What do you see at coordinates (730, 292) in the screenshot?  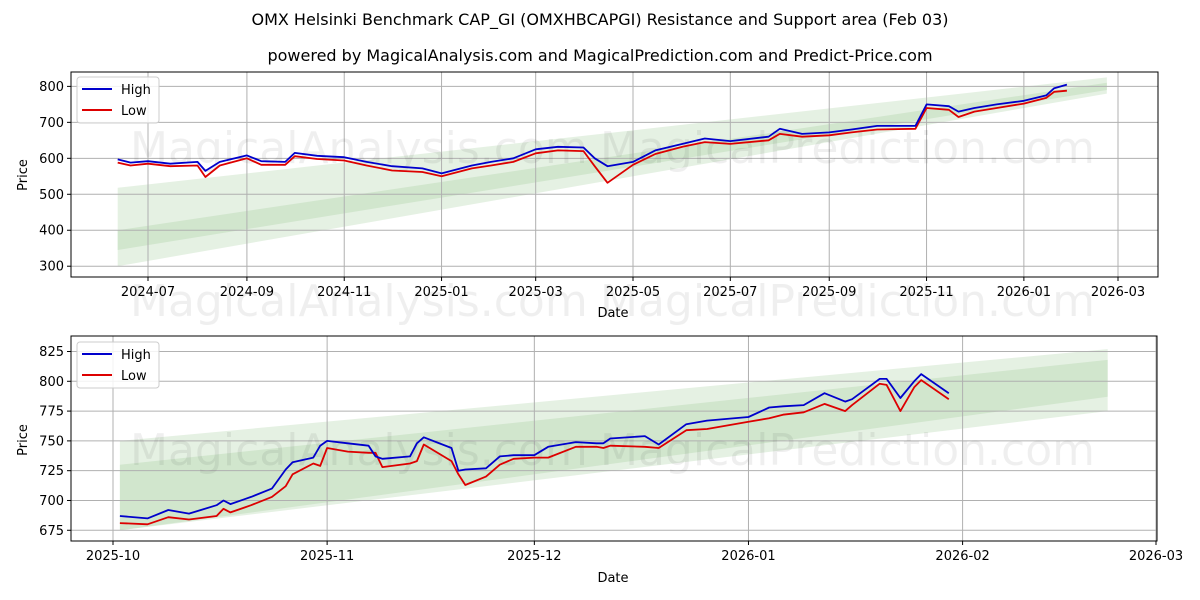 I see `x-tick-label: 2025-07` at bounding box center [730, 292].